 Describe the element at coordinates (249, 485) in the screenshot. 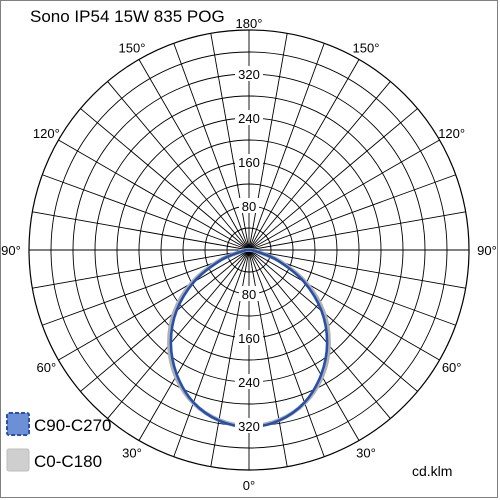

I see `angle-label: 0°` at that location.